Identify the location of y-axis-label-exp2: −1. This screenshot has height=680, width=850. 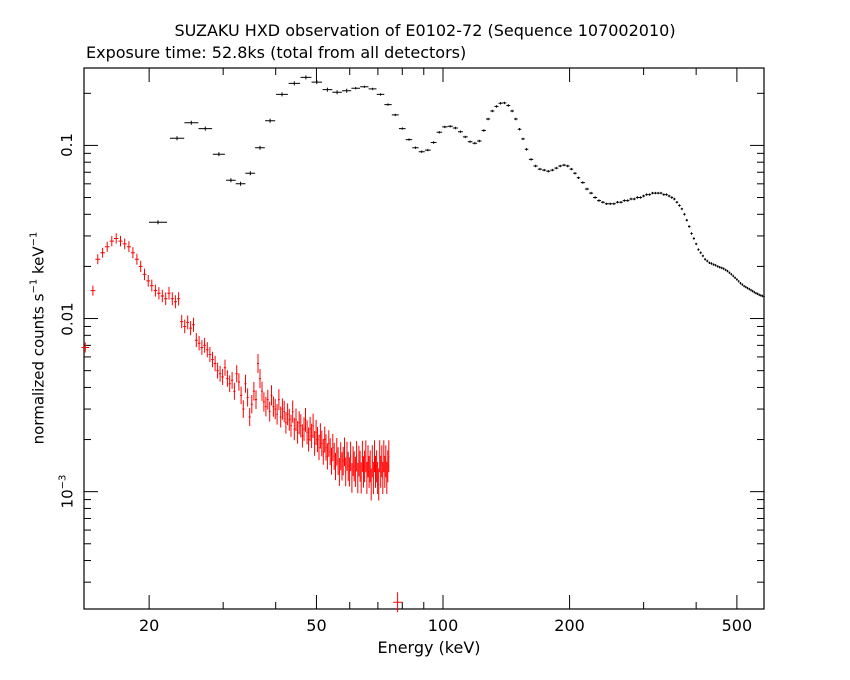
(34, 239).